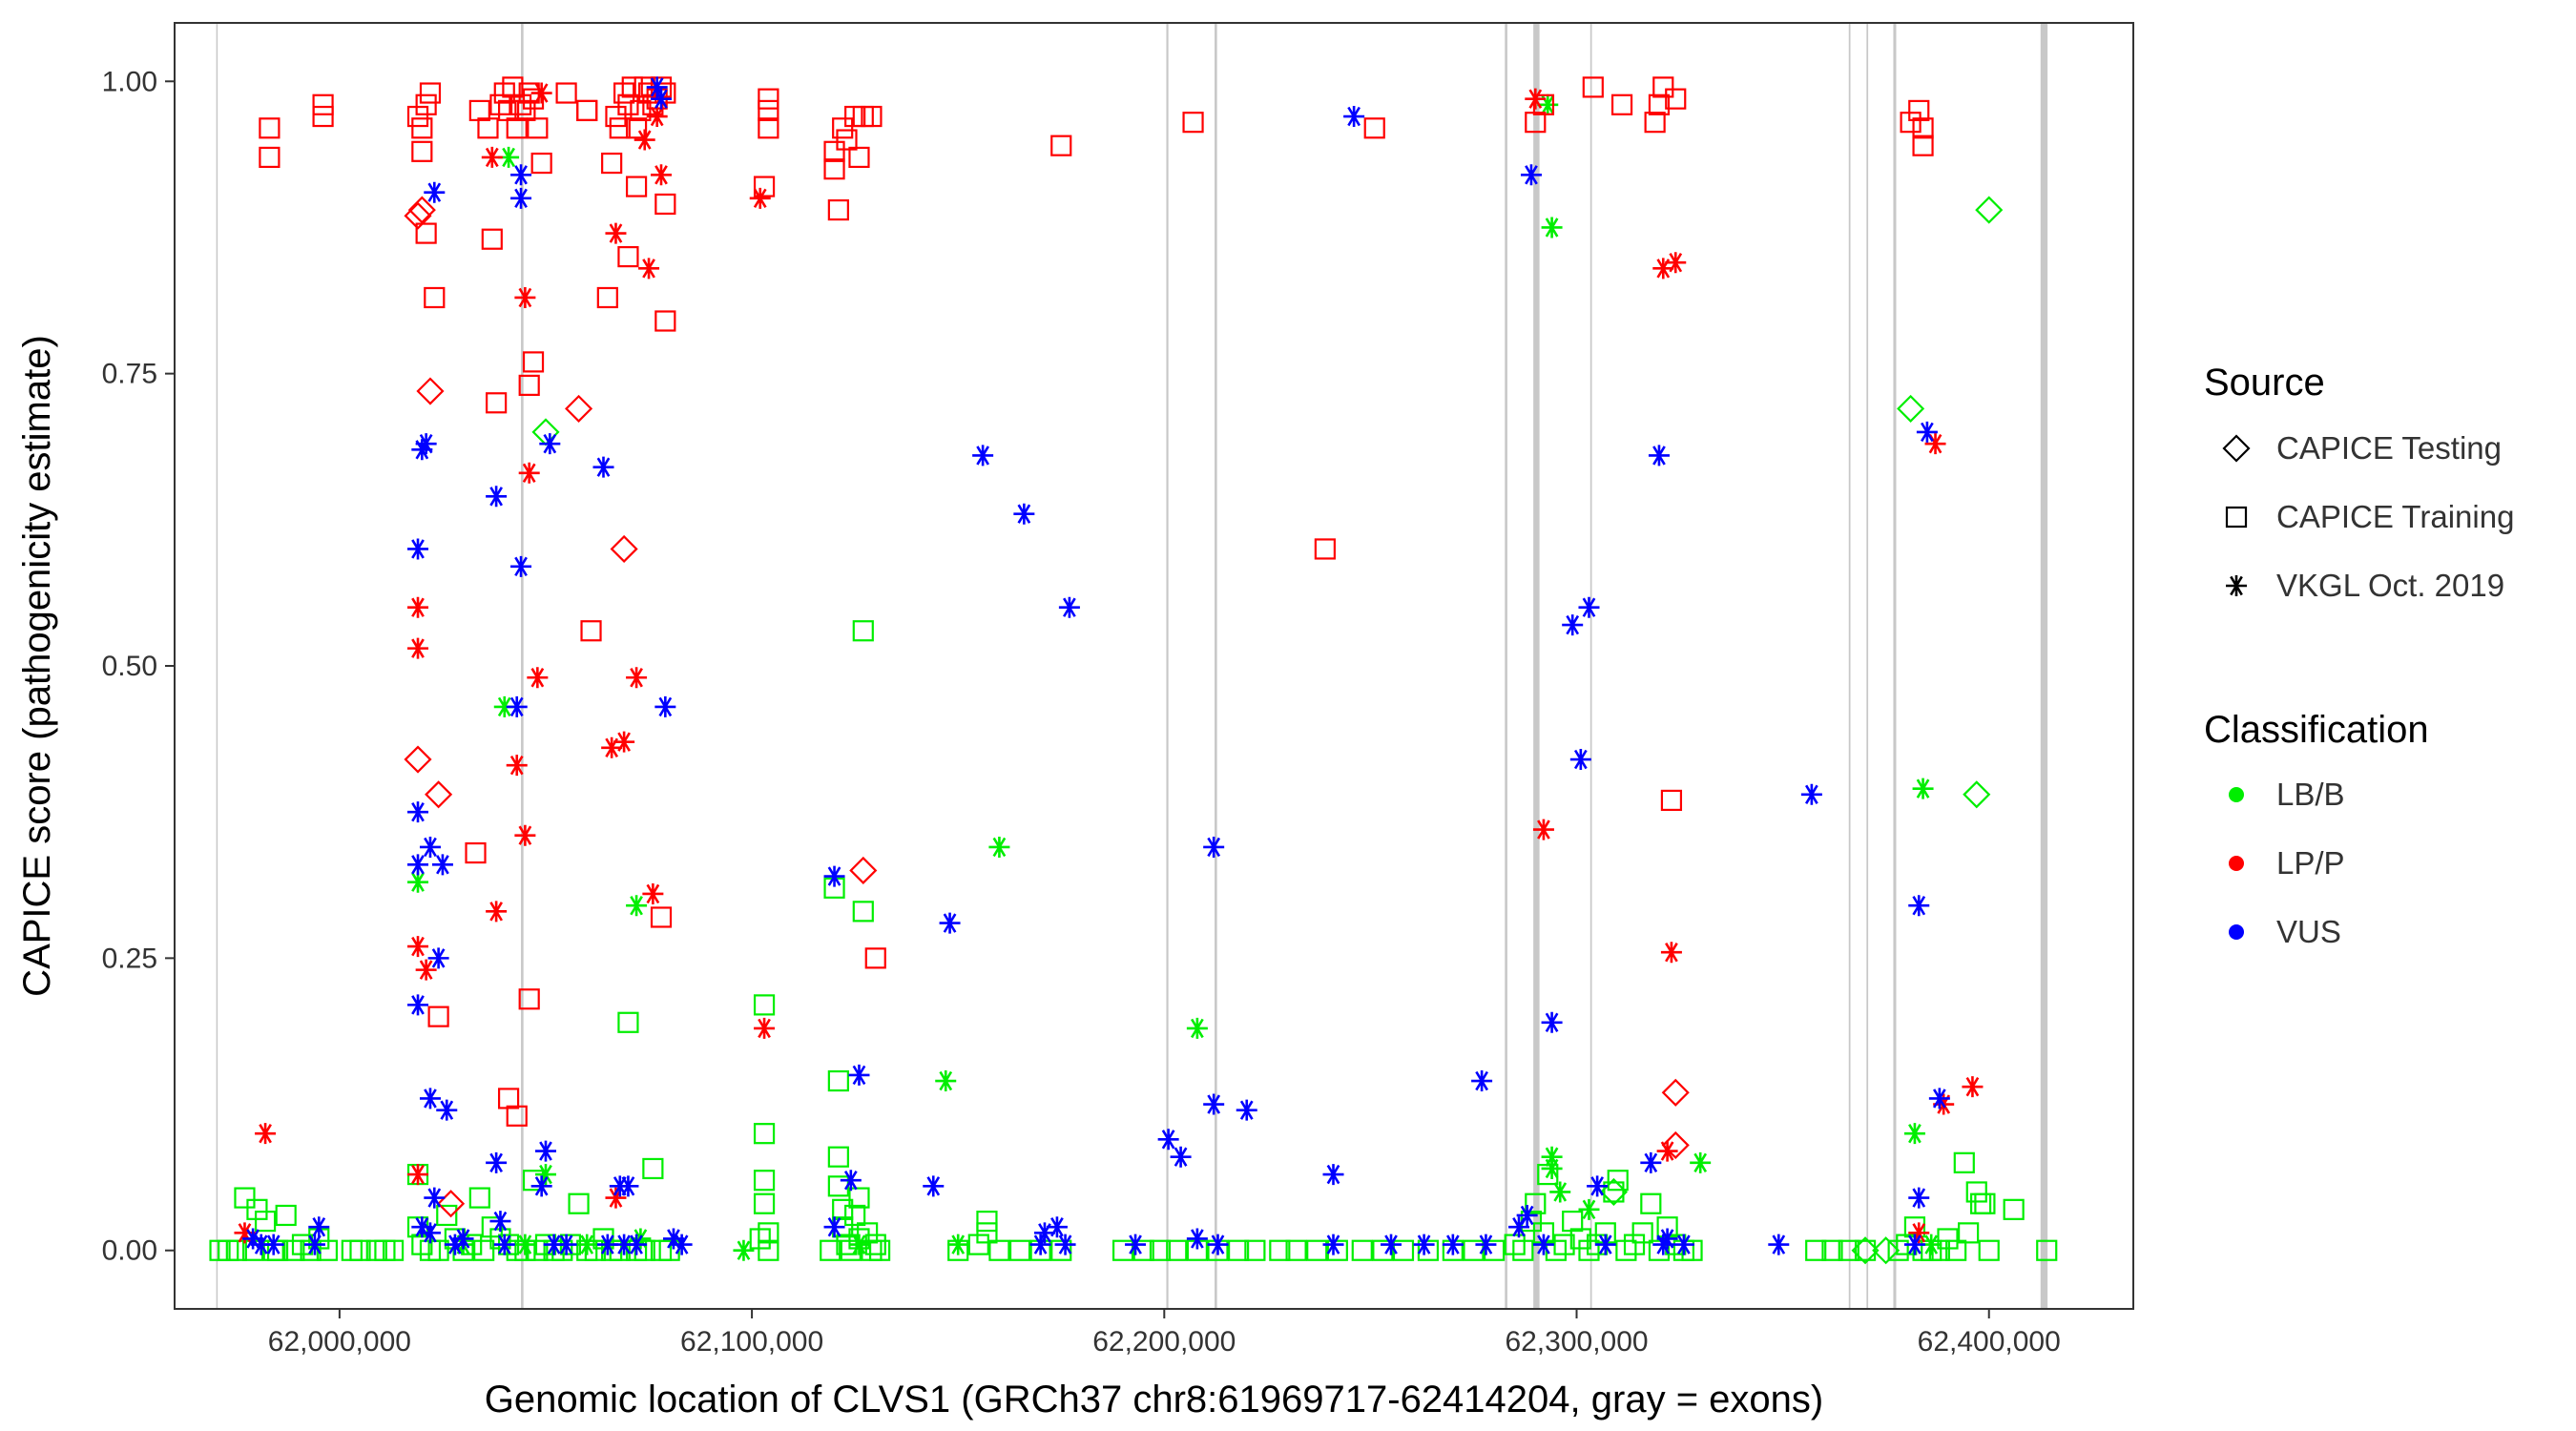  What do you see at coordinates (2390, 585) in the screenshot?
I see `legend-source-label: VKGL Oct. 2019` at bounding box center [2390, 585].